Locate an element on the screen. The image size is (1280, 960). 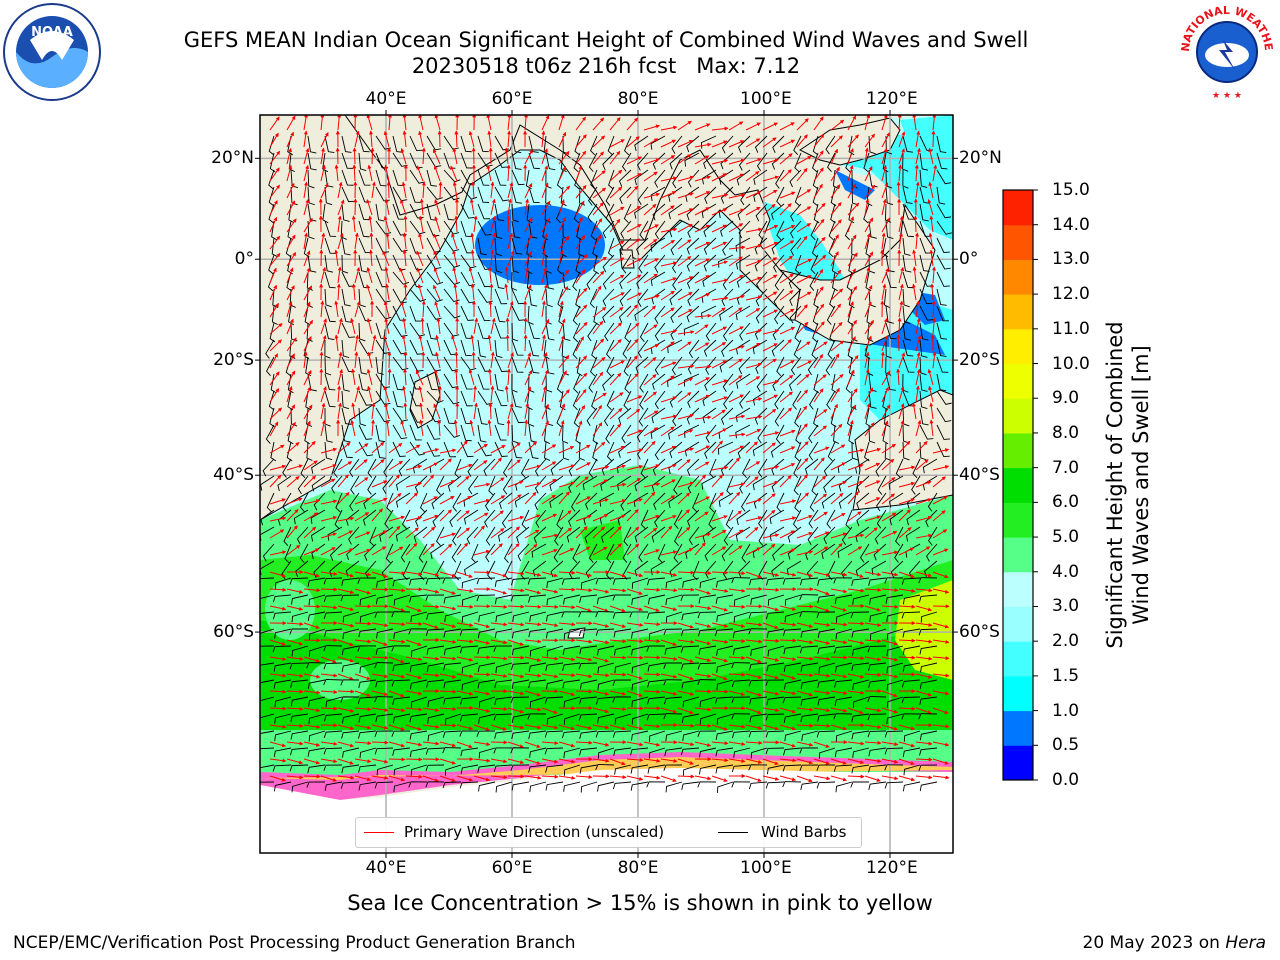
colorbar-tick-label: 4.0 is located at coordinates (1066, 571).